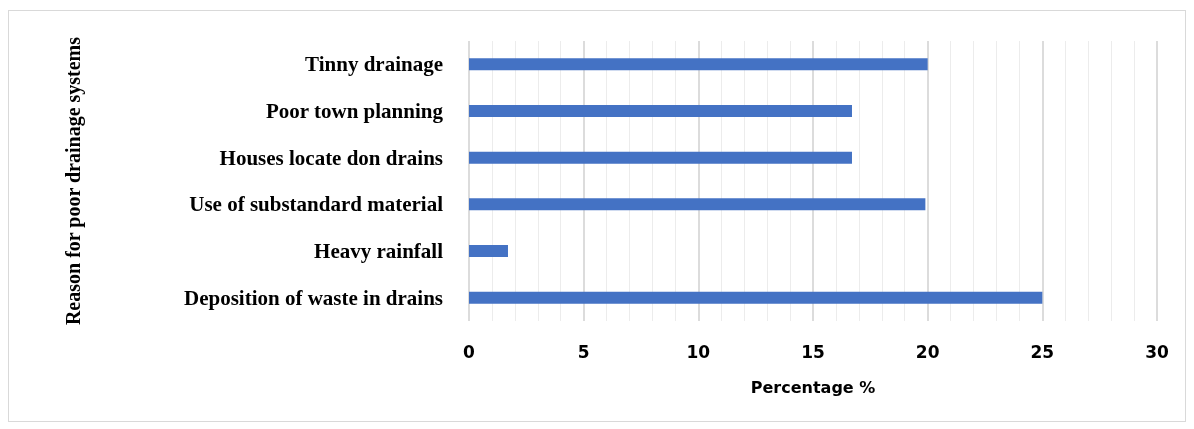 Image resolution: width=1194 pixels, height=429 pixels. Describe the element at coordinates (1042, 351) in the screenshot. I see `x-tick-label: 25` at that location.